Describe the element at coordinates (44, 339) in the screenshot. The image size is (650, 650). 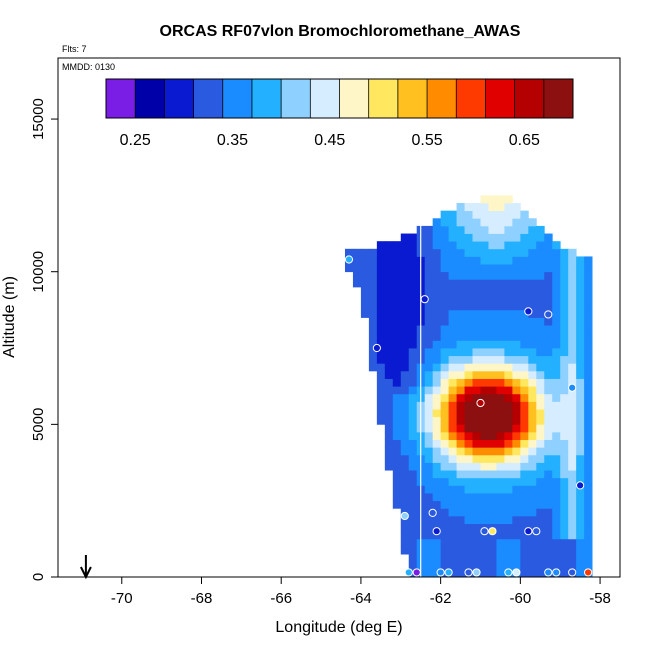
I see `y-axis: 0 5000 10000 15000` at that location.